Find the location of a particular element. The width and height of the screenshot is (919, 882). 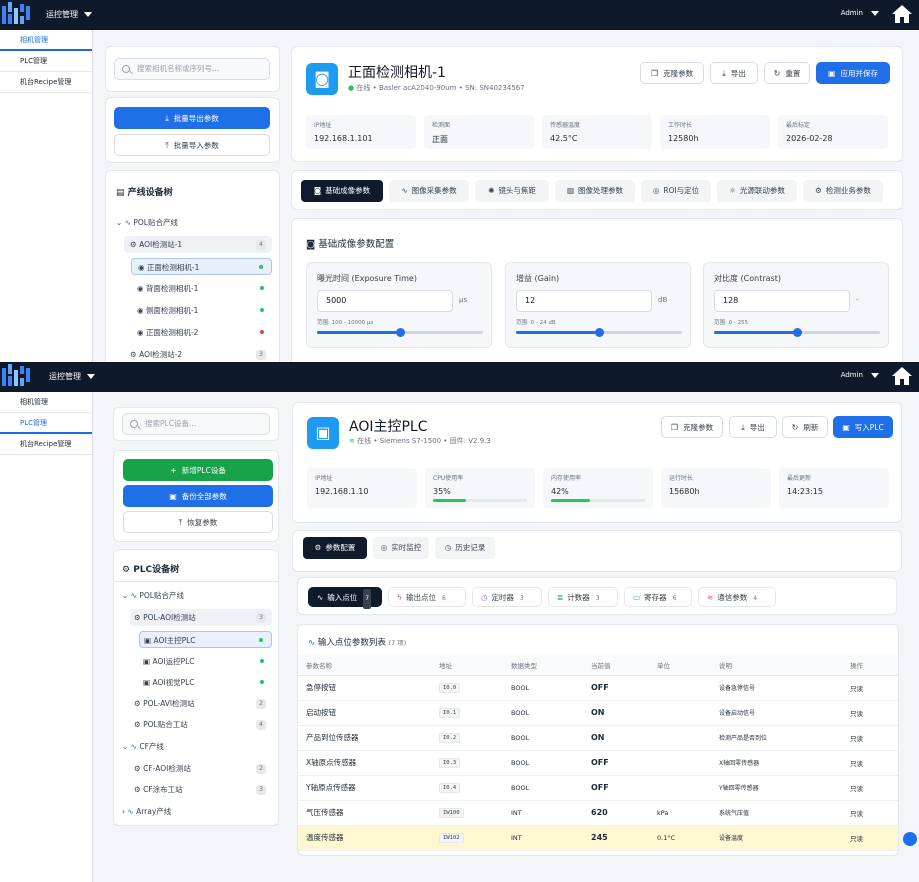

param-desc: 设备启动信号 is located at coordinates (776, 713).